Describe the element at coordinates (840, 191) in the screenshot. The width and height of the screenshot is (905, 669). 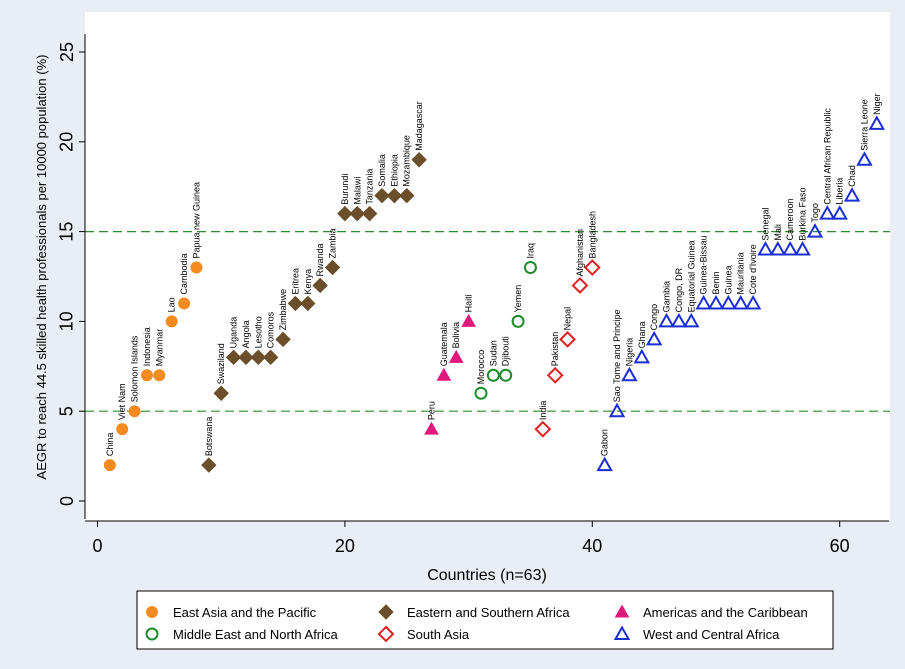
I see `point-label: Liberia` at that location.